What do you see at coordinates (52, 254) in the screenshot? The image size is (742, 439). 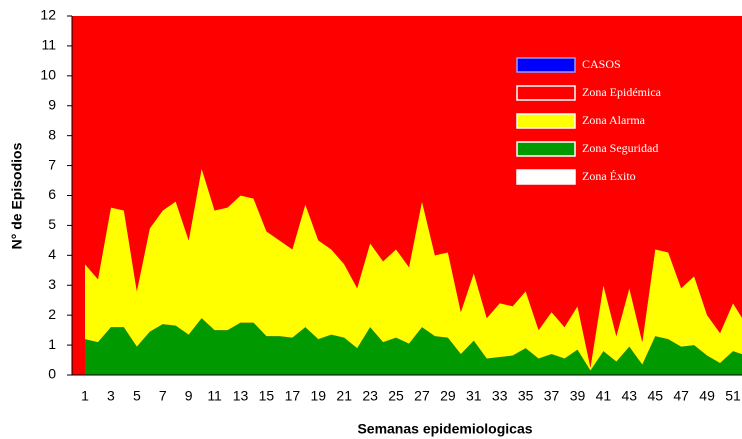 I see `y-tick-label: 4` at bounding box center [52, 254].